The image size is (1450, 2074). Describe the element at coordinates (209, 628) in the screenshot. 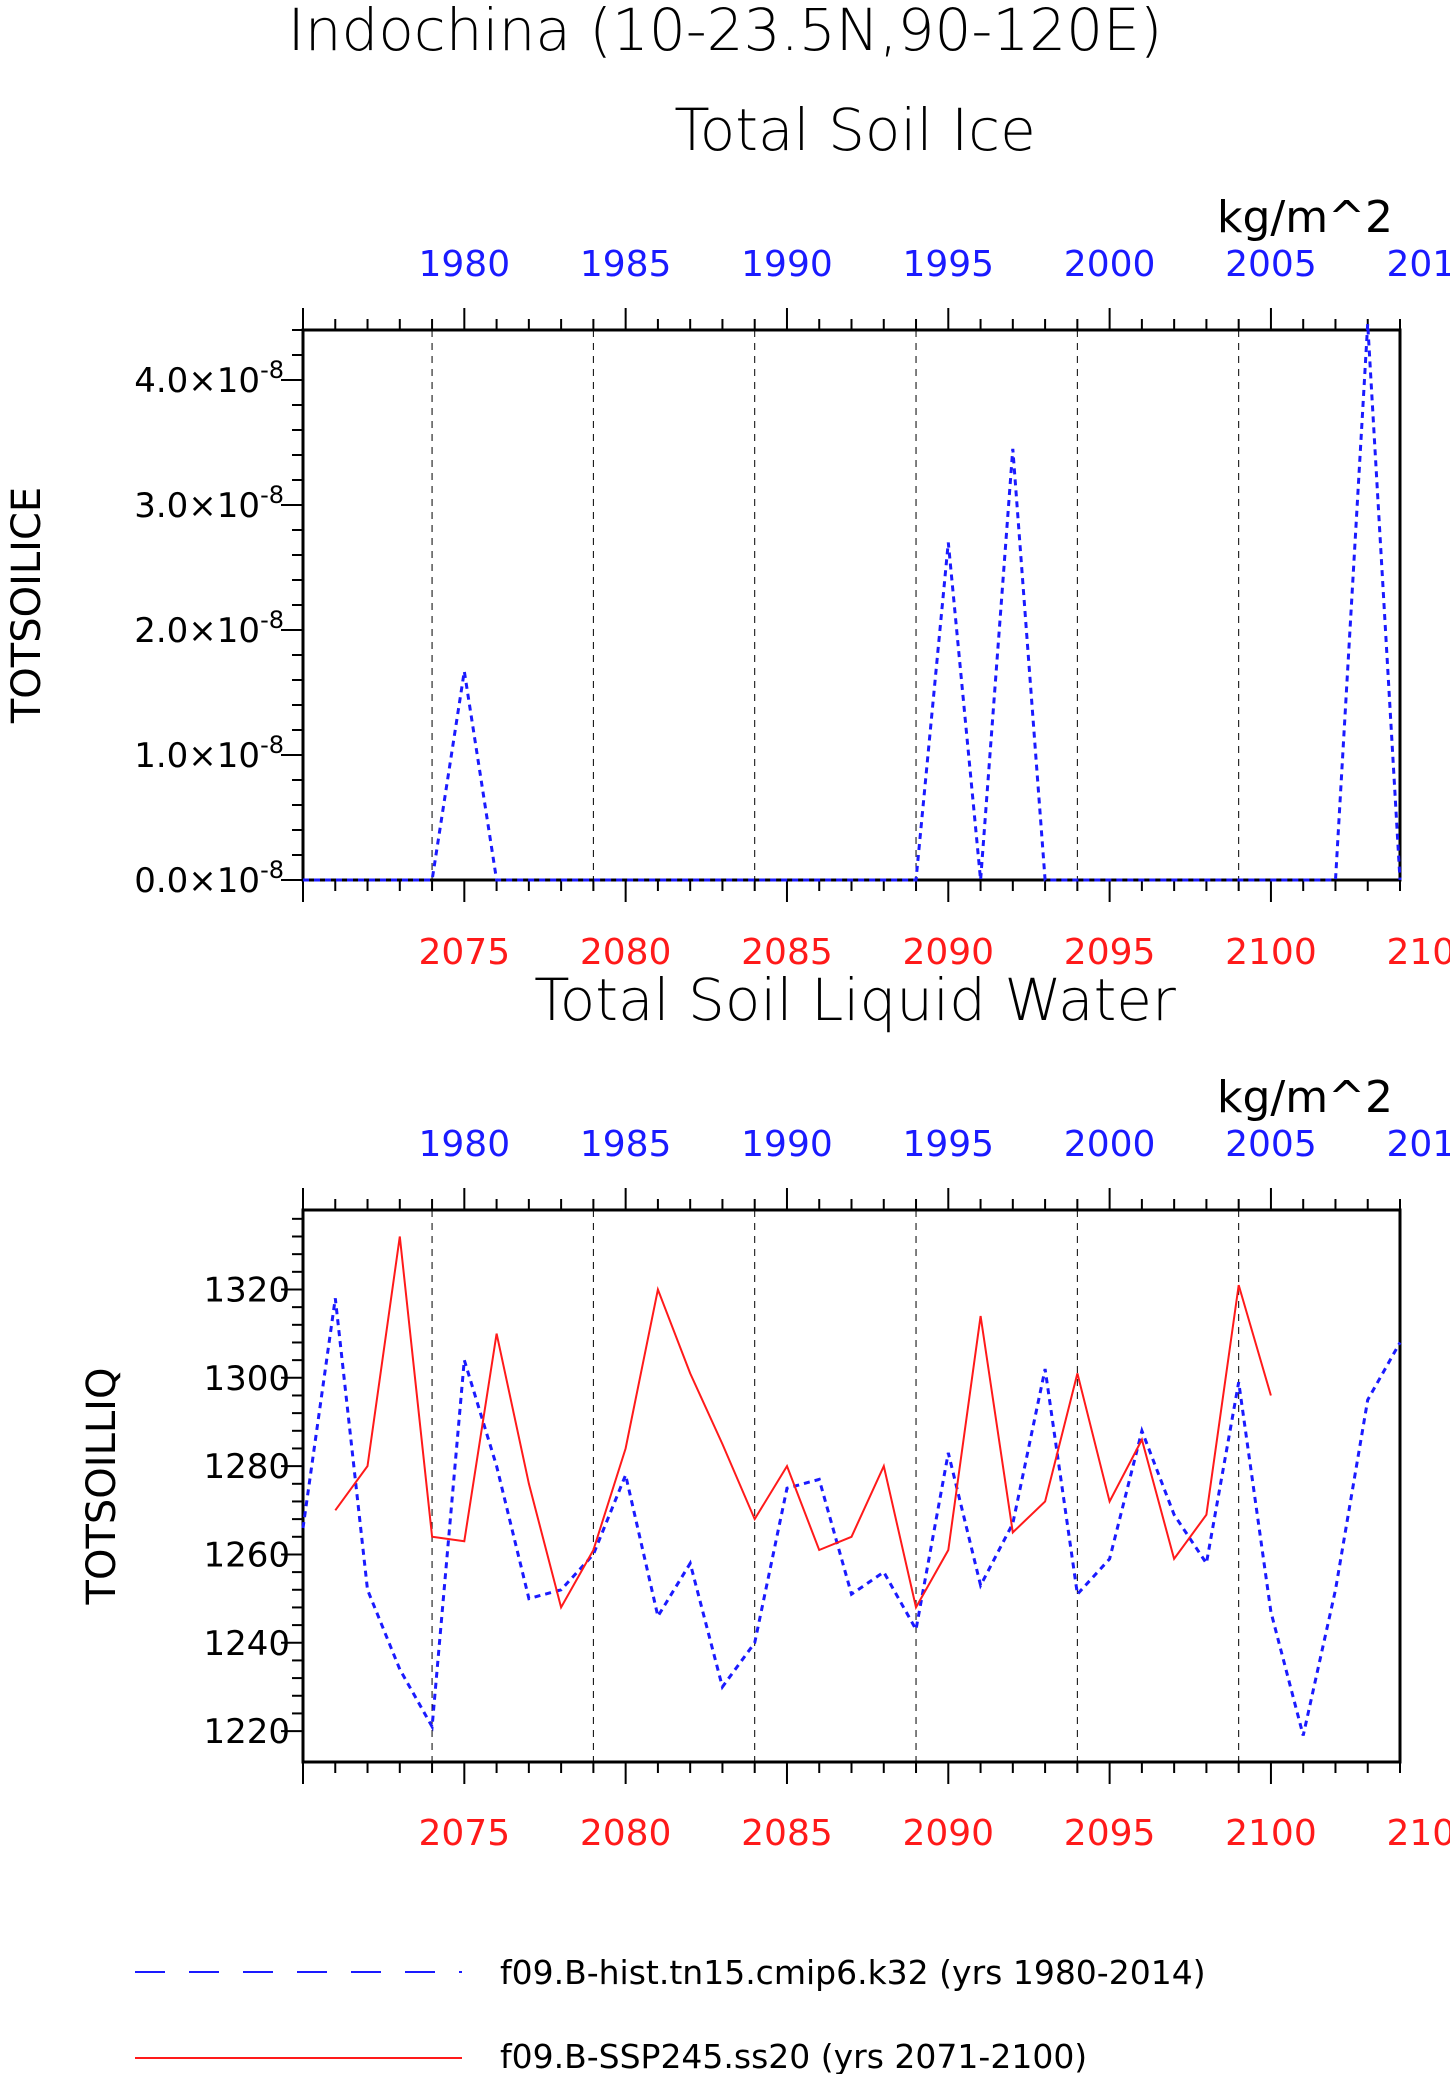

I see `y-axis-label: 2.0×10⁻⁸` at that location.